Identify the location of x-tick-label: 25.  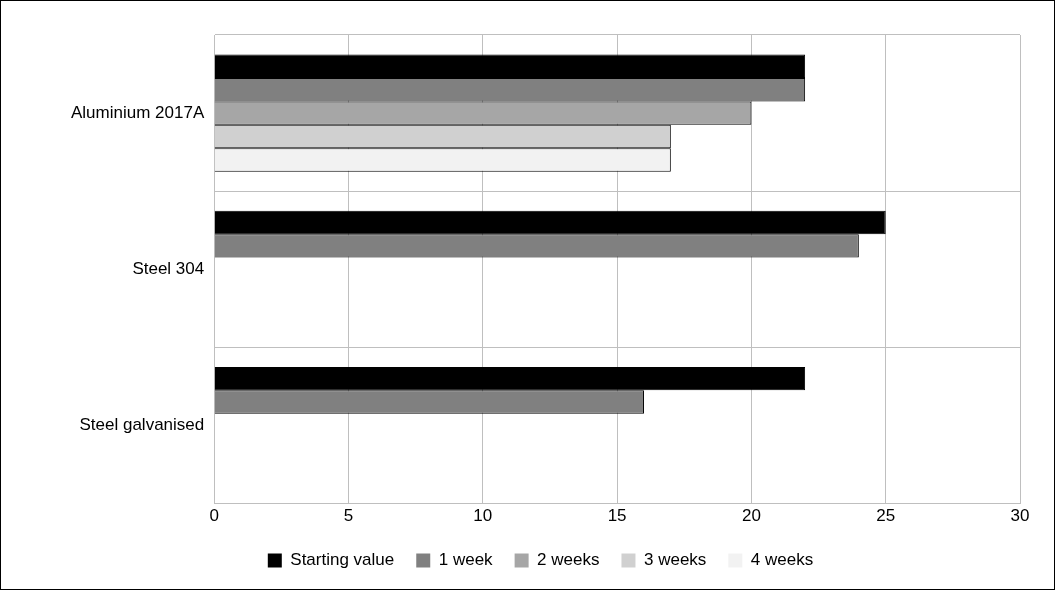
(886, 516).